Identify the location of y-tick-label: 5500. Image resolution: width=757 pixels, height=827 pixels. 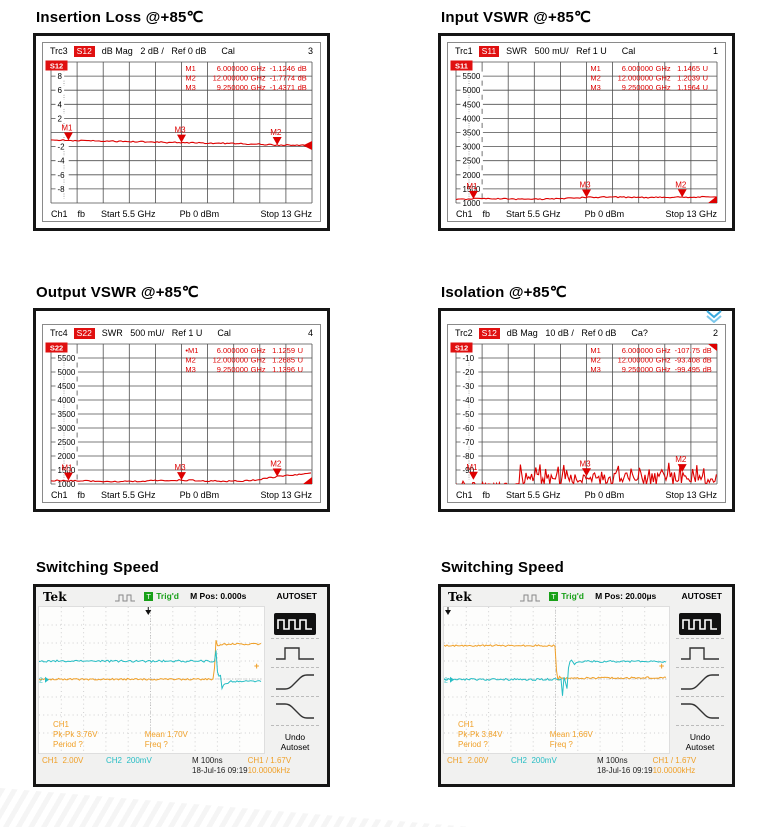
(472, 76).